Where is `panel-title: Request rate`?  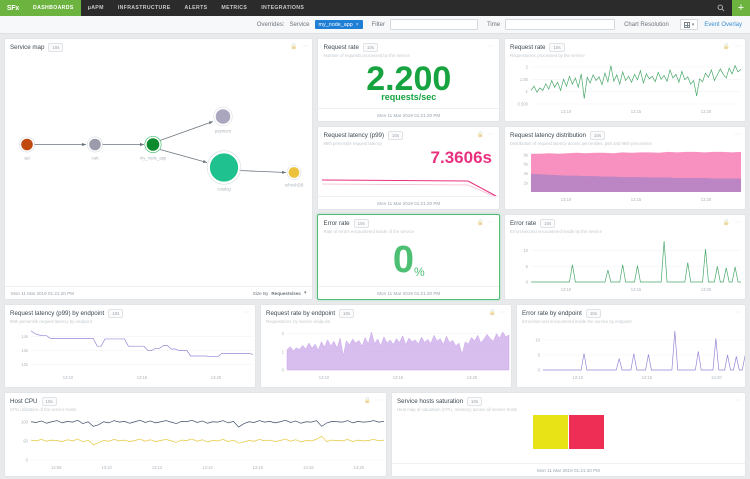 panel-title: Request rate is located at coordinates (341, 47).